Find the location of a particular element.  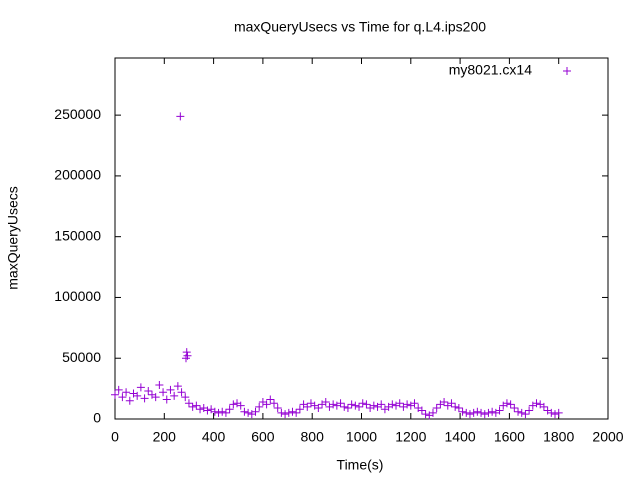

y-tick-label: 200000 is located at coordinates (77, 175).